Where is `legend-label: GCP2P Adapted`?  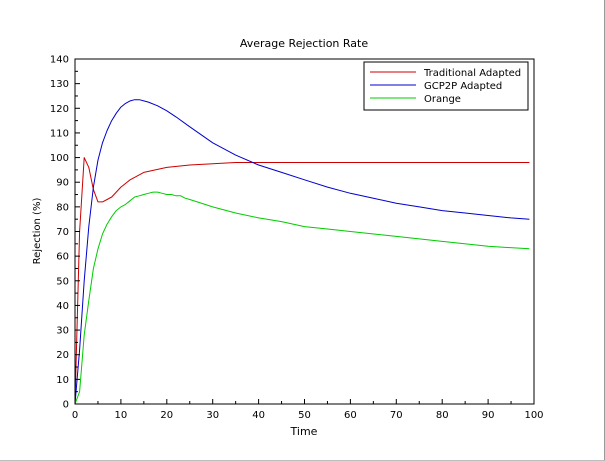
legend-label: GCP2P Adapted is located at coordinates (463, 86).